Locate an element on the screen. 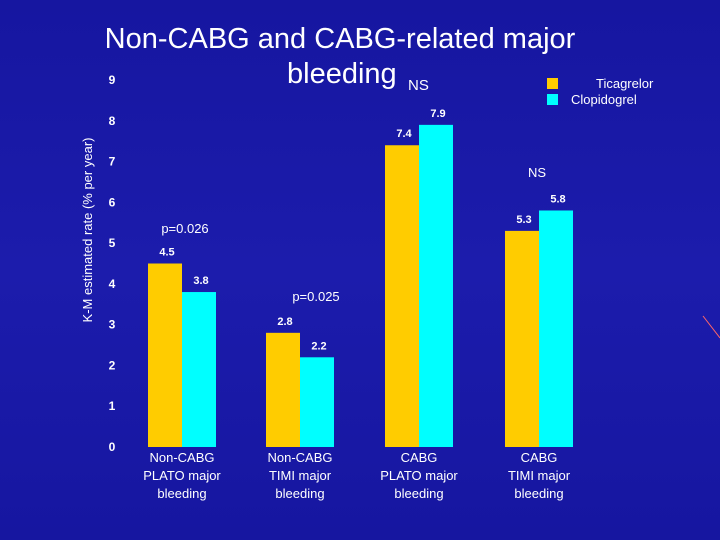  annotation-ns-cabg: NS is located at coordinates (537, 172).